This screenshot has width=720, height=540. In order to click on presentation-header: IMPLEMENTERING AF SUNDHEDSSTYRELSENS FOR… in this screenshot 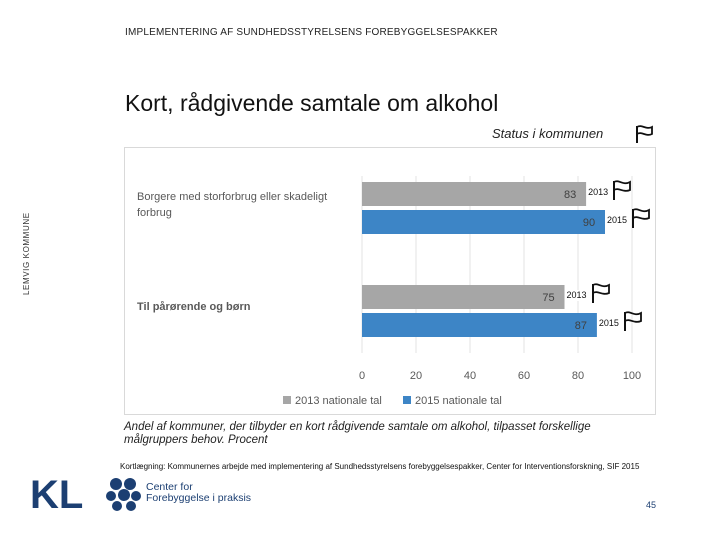, I will do `click(311, 32)`.